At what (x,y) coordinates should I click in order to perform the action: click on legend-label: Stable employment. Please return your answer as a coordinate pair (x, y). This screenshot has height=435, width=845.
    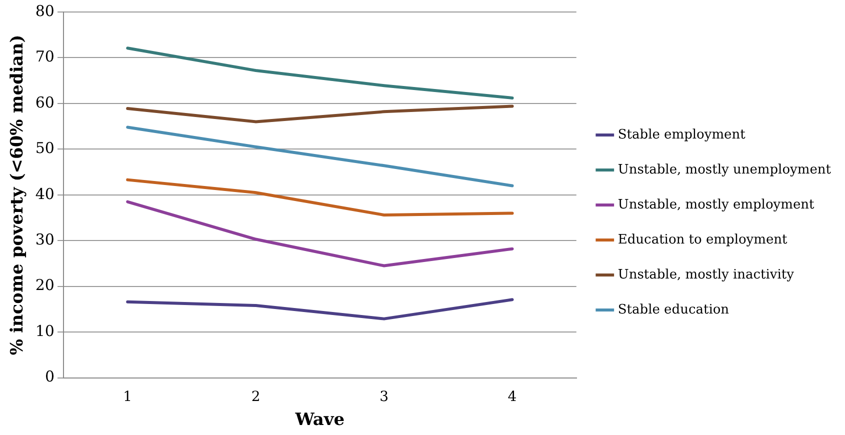
    Looking at the image, I should click on (682, 134).